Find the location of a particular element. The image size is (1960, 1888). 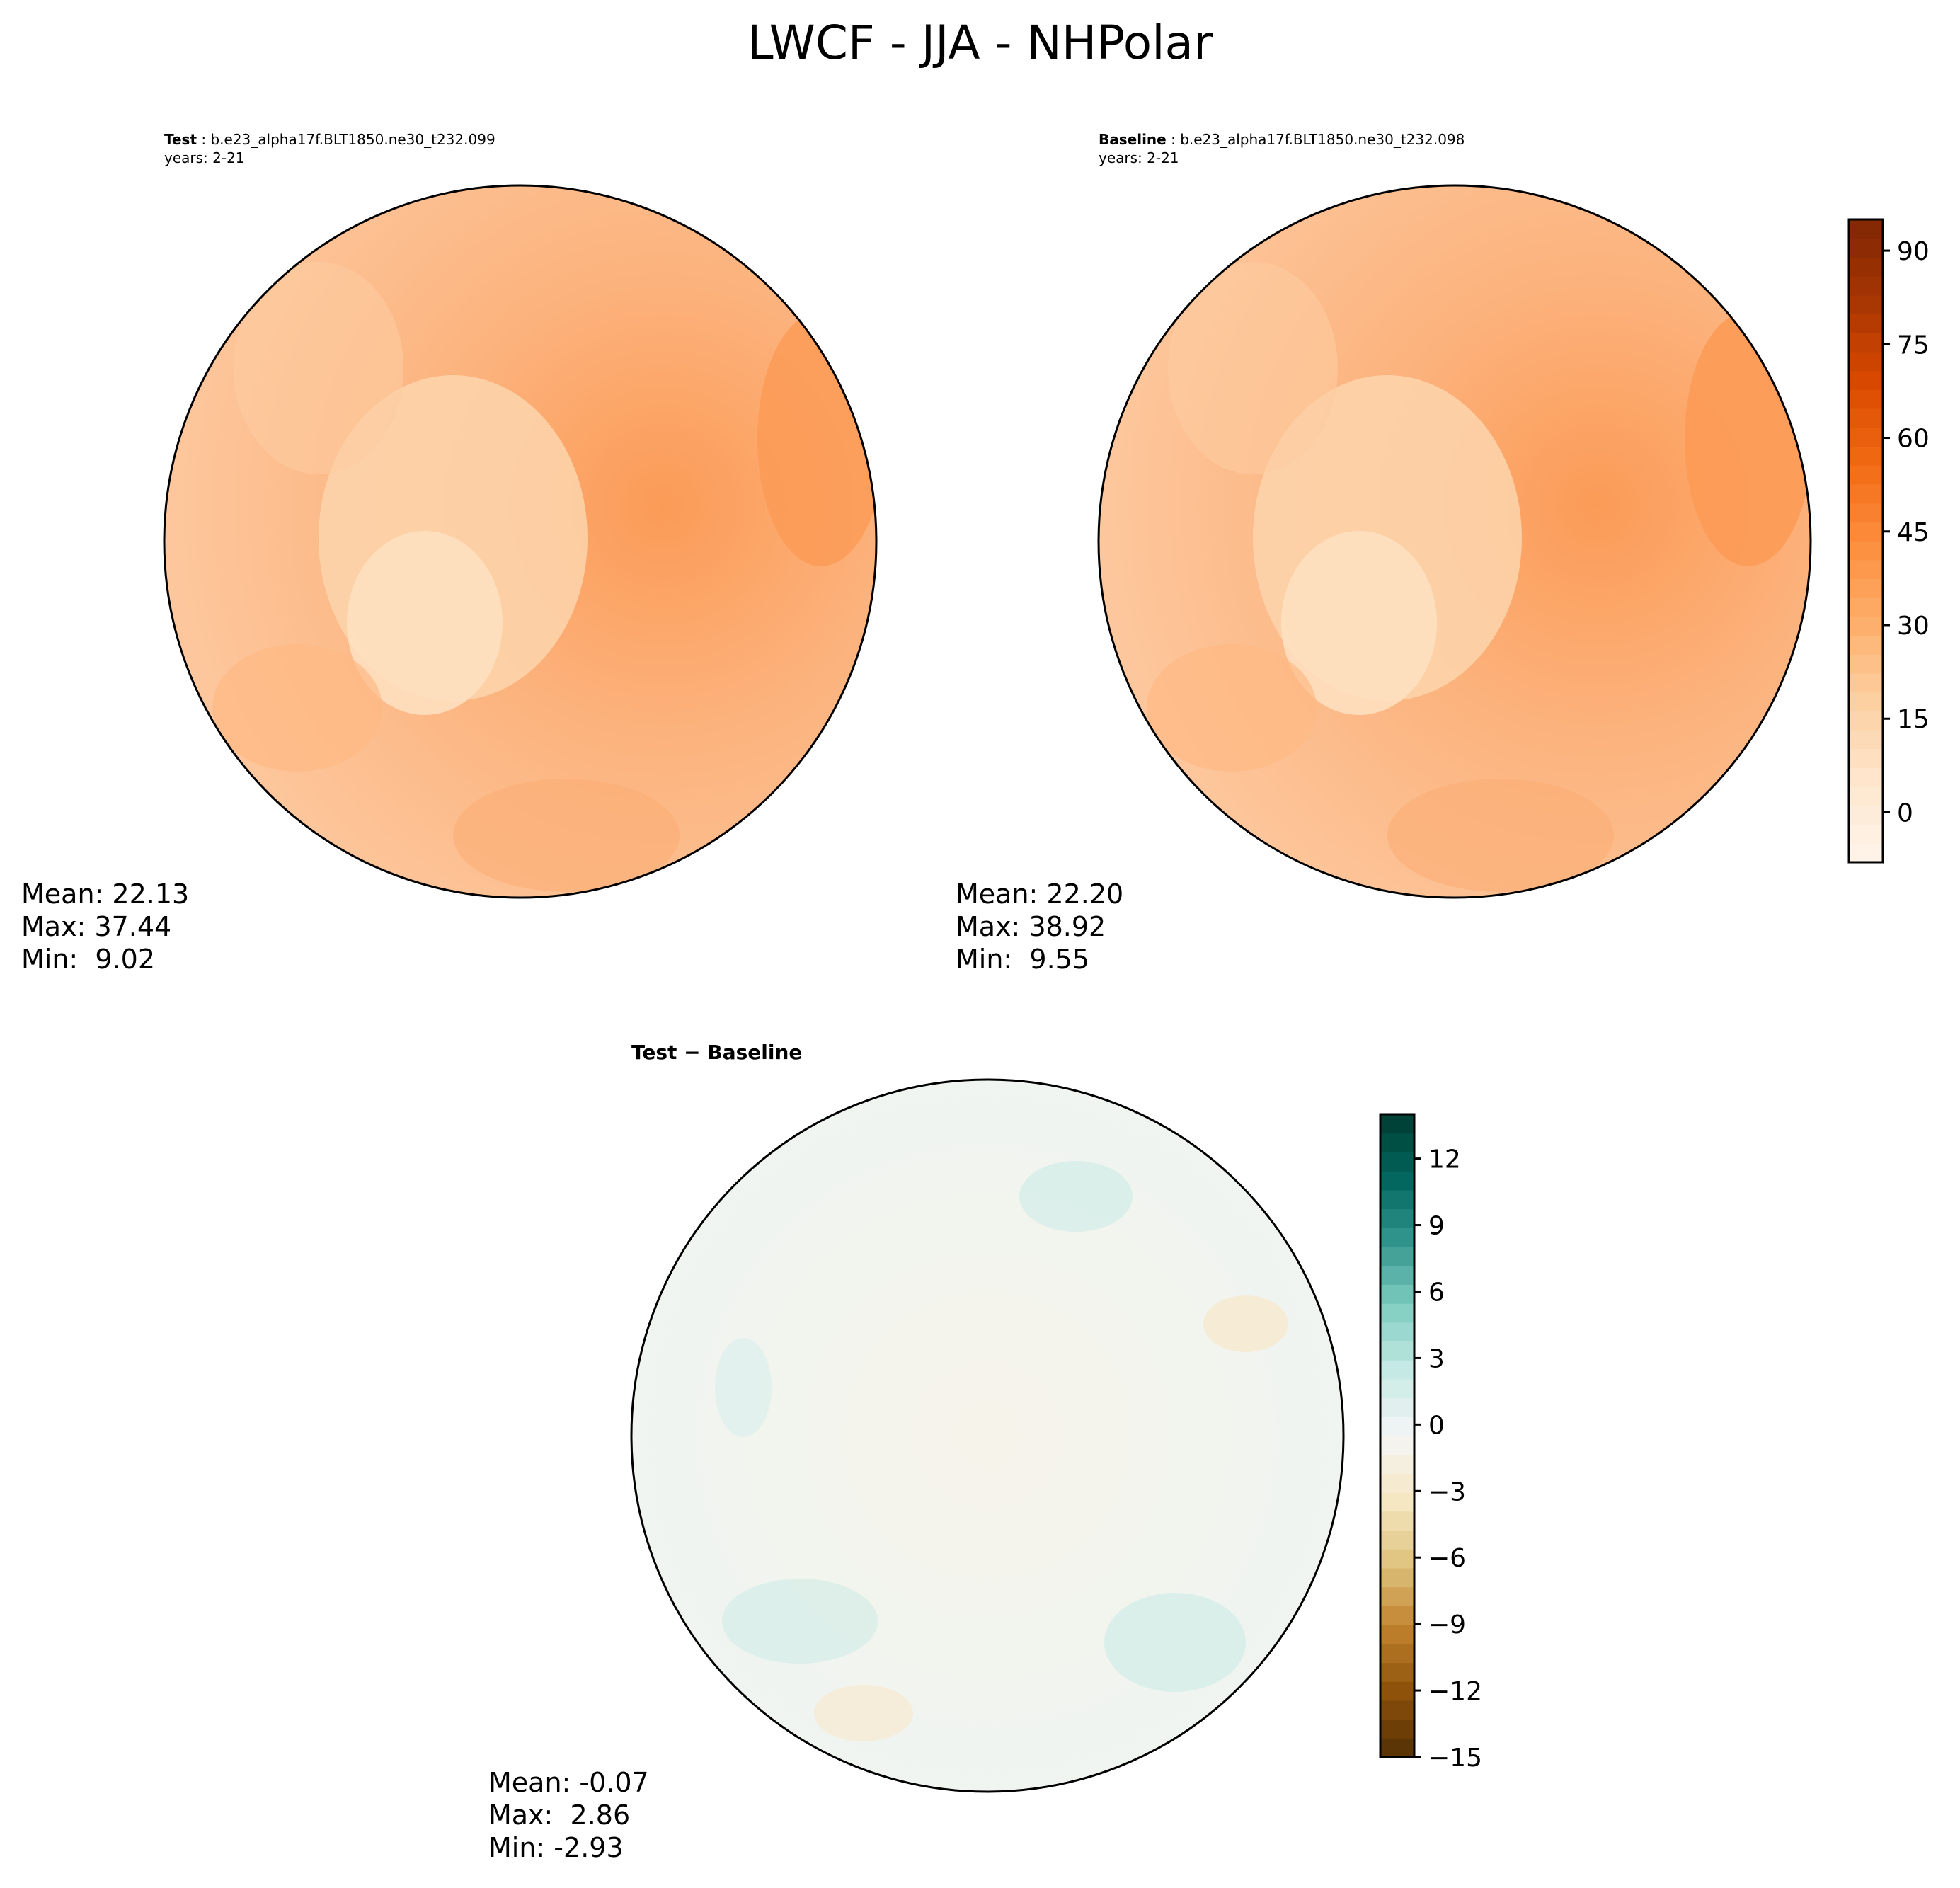

baseline-map is located at coordinates (1454, 541).